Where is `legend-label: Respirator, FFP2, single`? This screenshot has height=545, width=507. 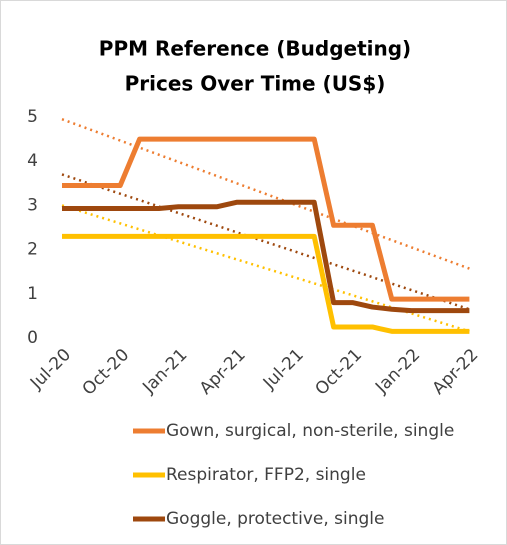 legend-label: Respirator, FFP2, single is located at coordinates (266, 475).